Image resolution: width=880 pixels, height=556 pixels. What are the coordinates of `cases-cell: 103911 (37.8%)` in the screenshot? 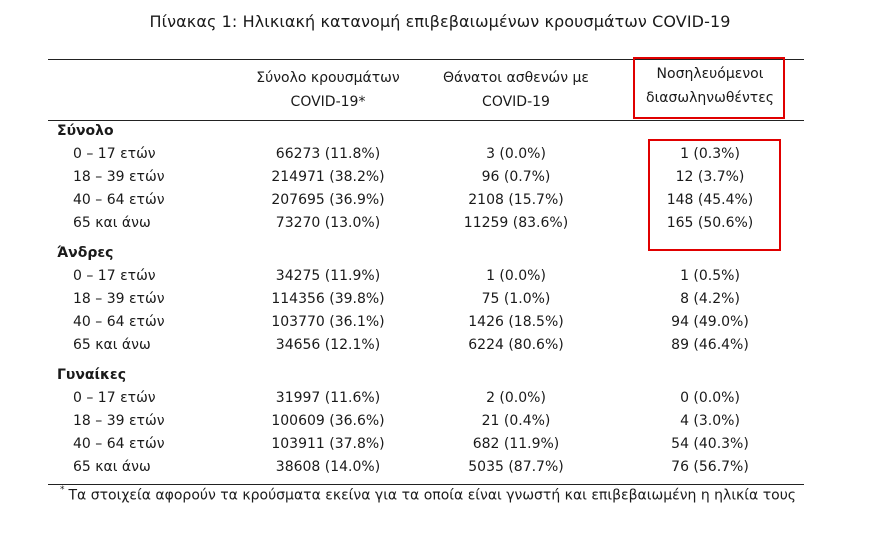 It's located at (328, 444).